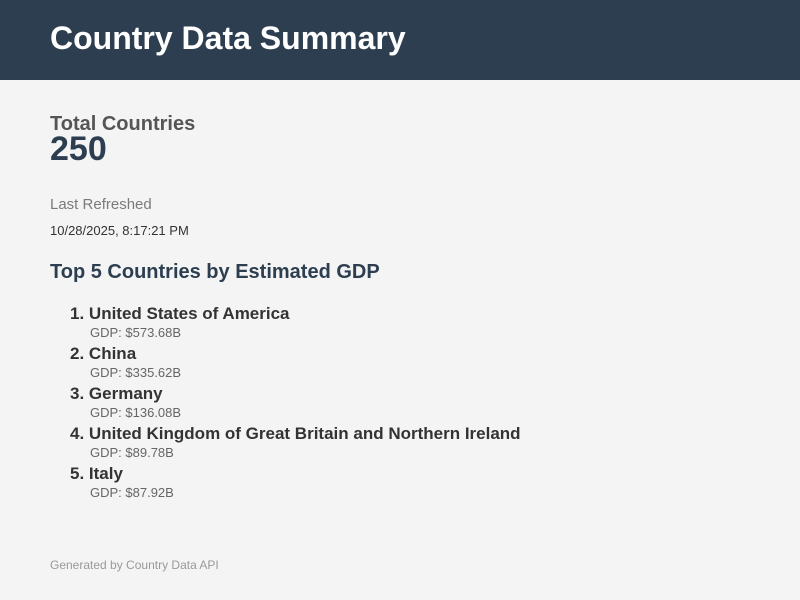 This screenshot has height=600, width=800. What do you see at coordinates (105, 473) in the screenshot?
I see `country-name: Italy` at bounding box center [105, 473].